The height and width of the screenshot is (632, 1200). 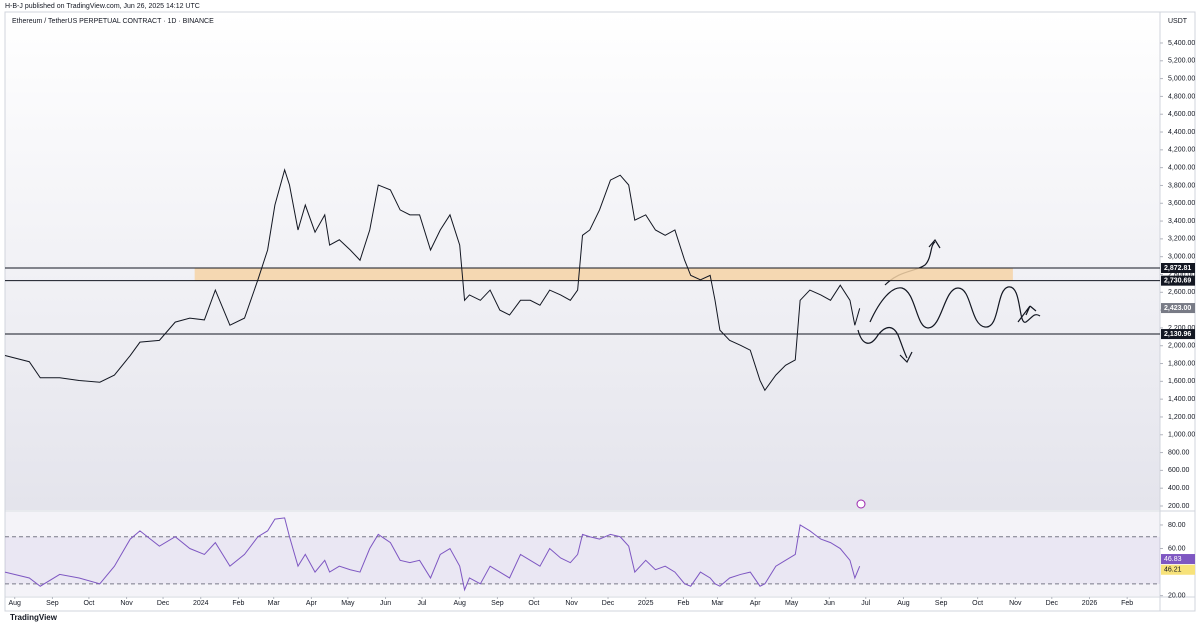 I want to click on x-tick-label: 2026, so click(x=1090, y=603).